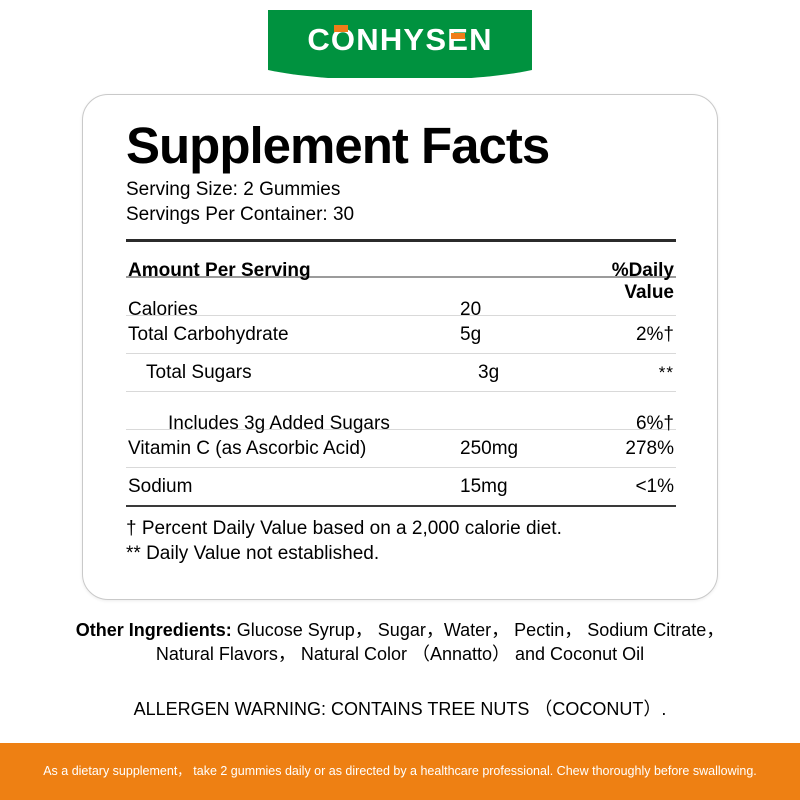 The height and width of the screenshot is (800, 800). I want to click on table-row: Total Carbohydrate 5g 2%†, so click(401, 334).